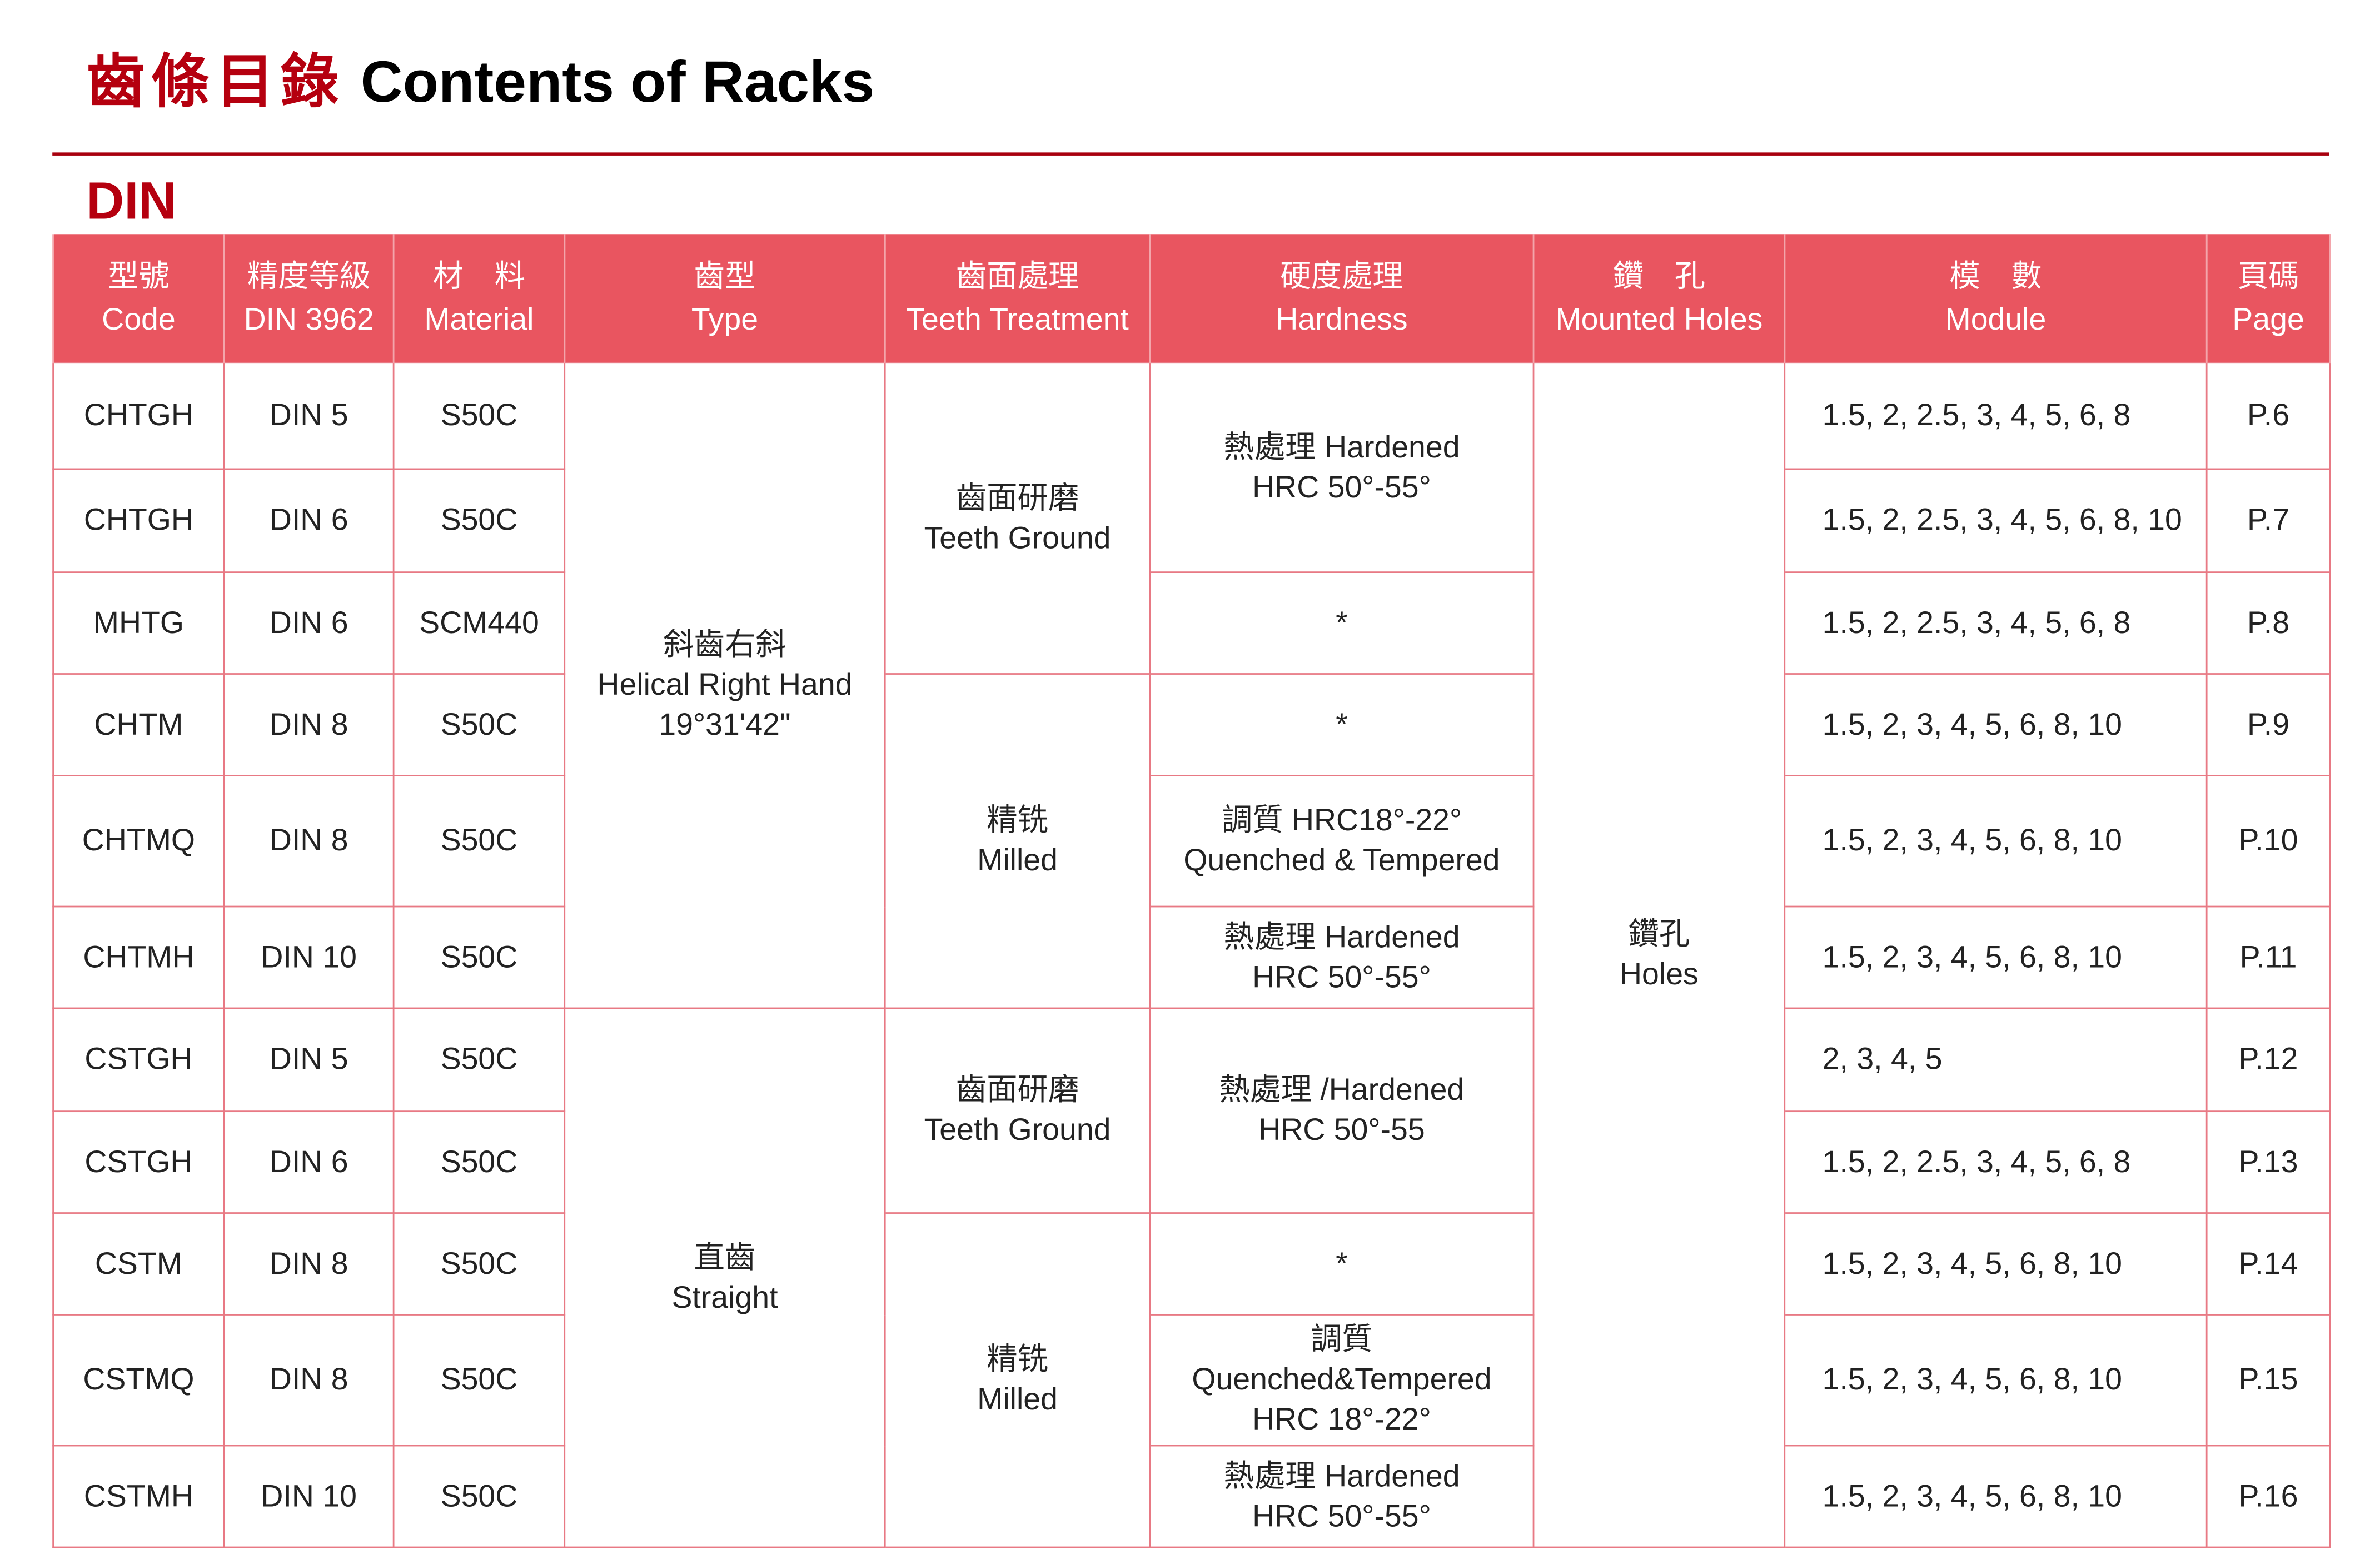 This screenshot has width=2380, height=1559. I want to click on code-cell: CSTM, so click(138, 1264).